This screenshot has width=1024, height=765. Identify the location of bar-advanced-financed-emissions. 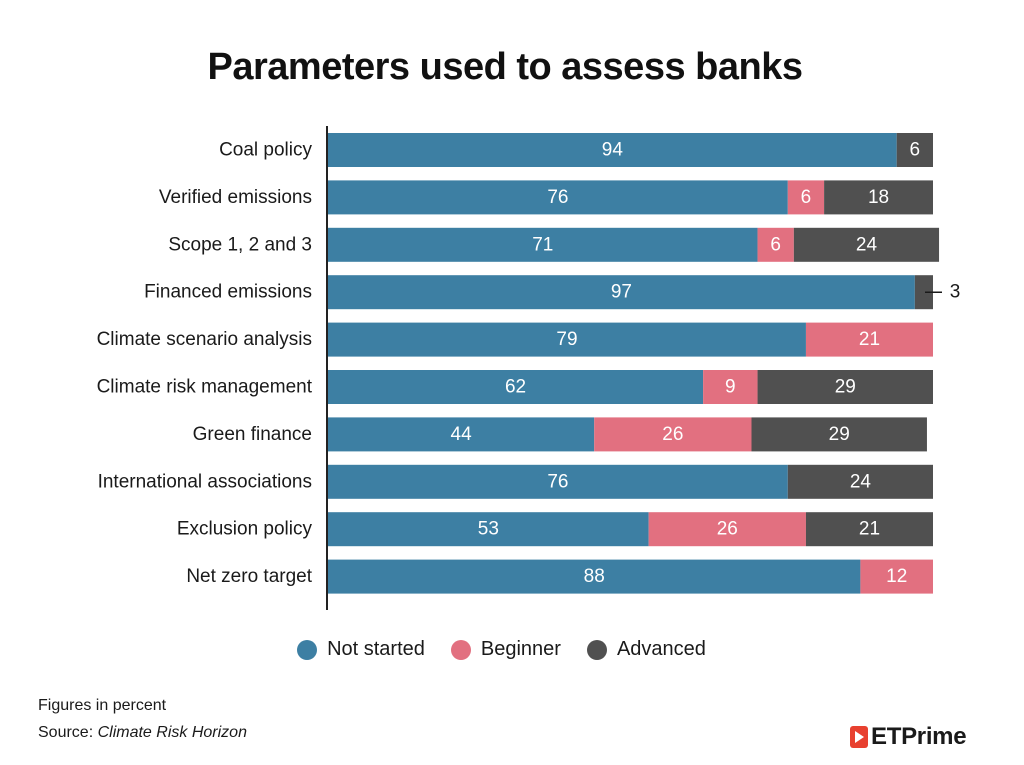
(923, 292).